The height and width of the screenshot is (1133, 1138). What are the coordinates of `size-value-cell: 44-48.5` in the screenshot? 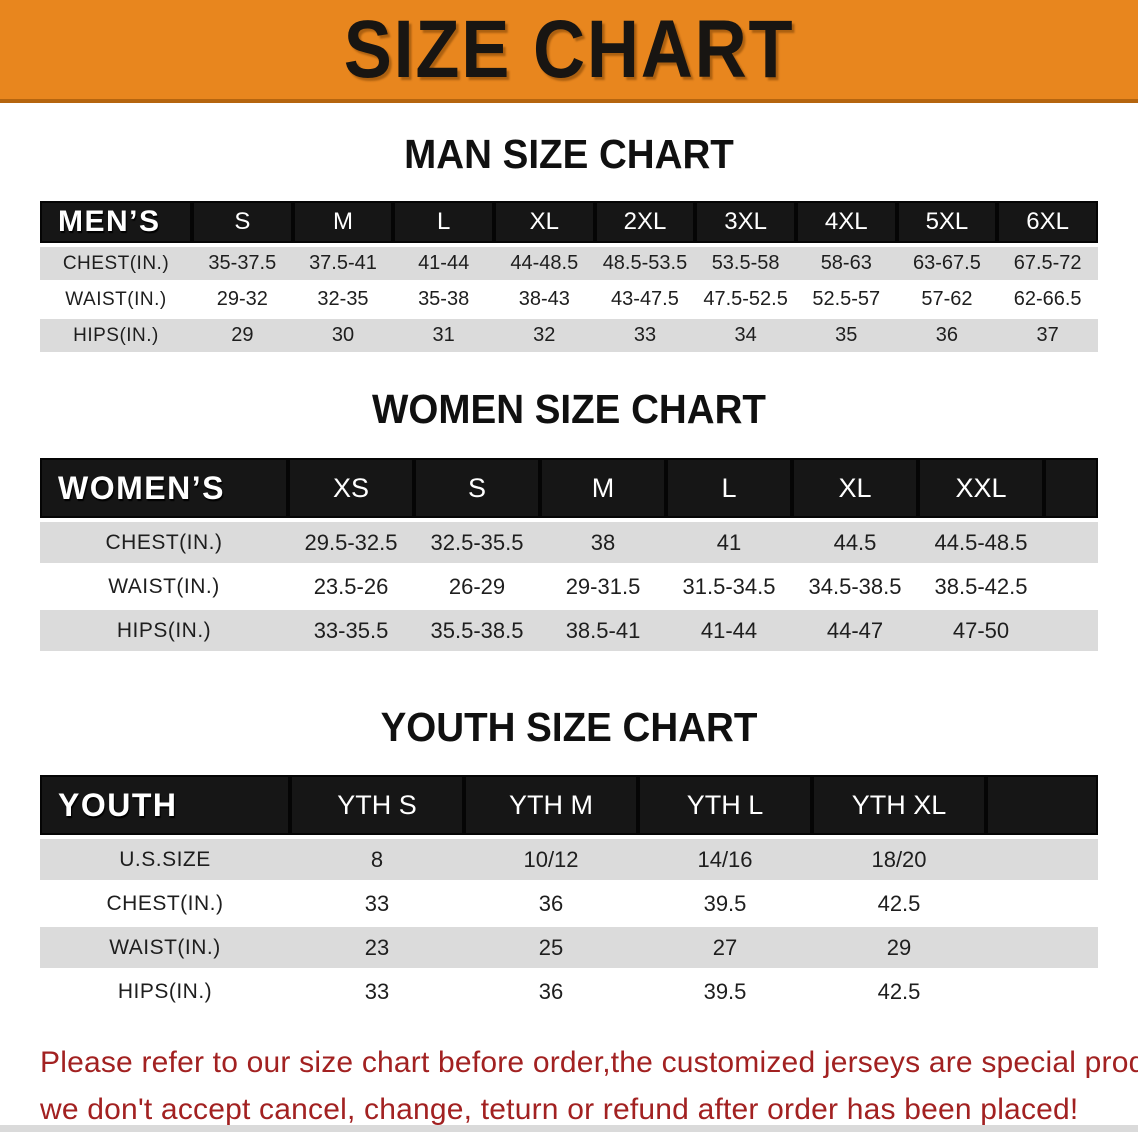 It's located at (544, 265).